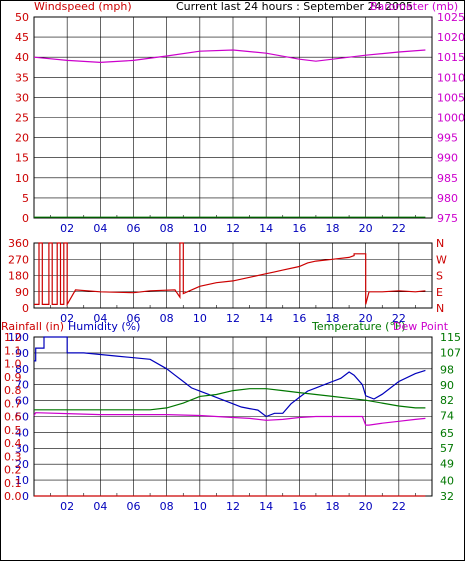 This screenshot has width=467, height=562. What do you see at coordinates (18, 259) in the screenshot?
I see `y-left-tick-label: 270` at bounding box center [18, 259].